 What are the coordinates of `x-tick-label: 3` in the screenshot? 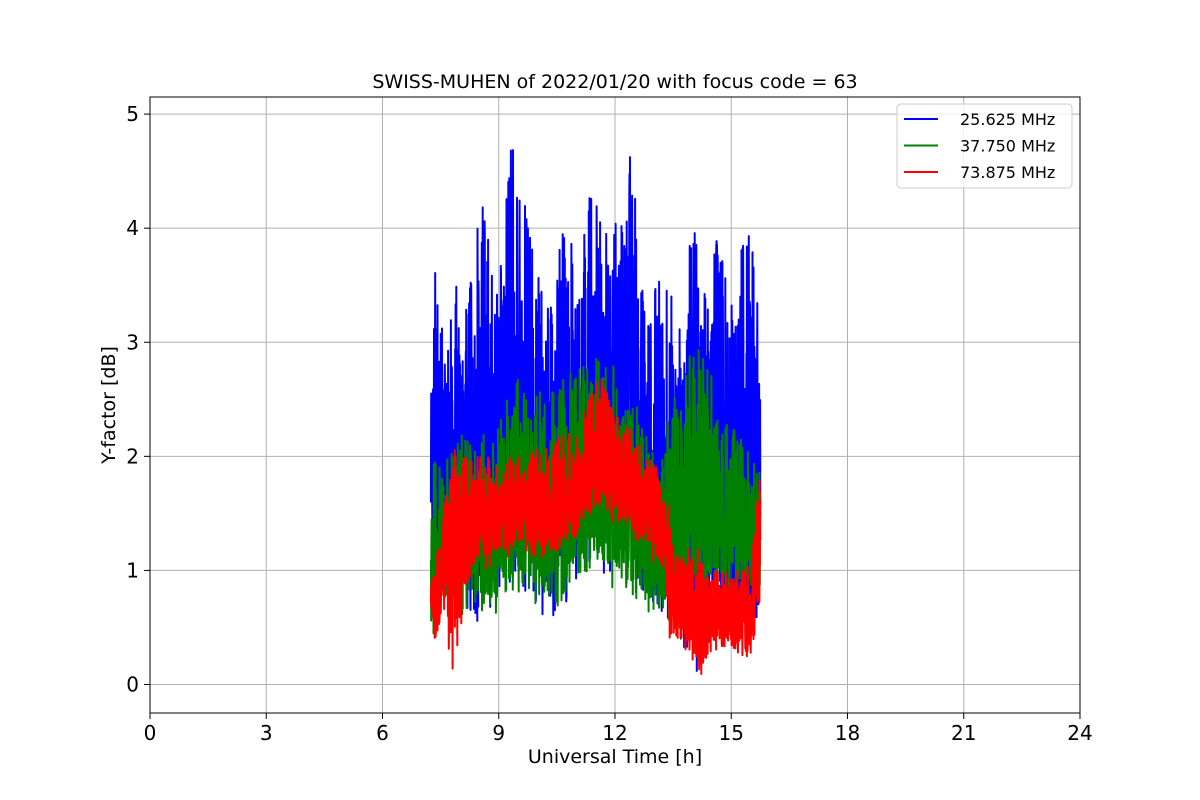 It's located at (266, 733).